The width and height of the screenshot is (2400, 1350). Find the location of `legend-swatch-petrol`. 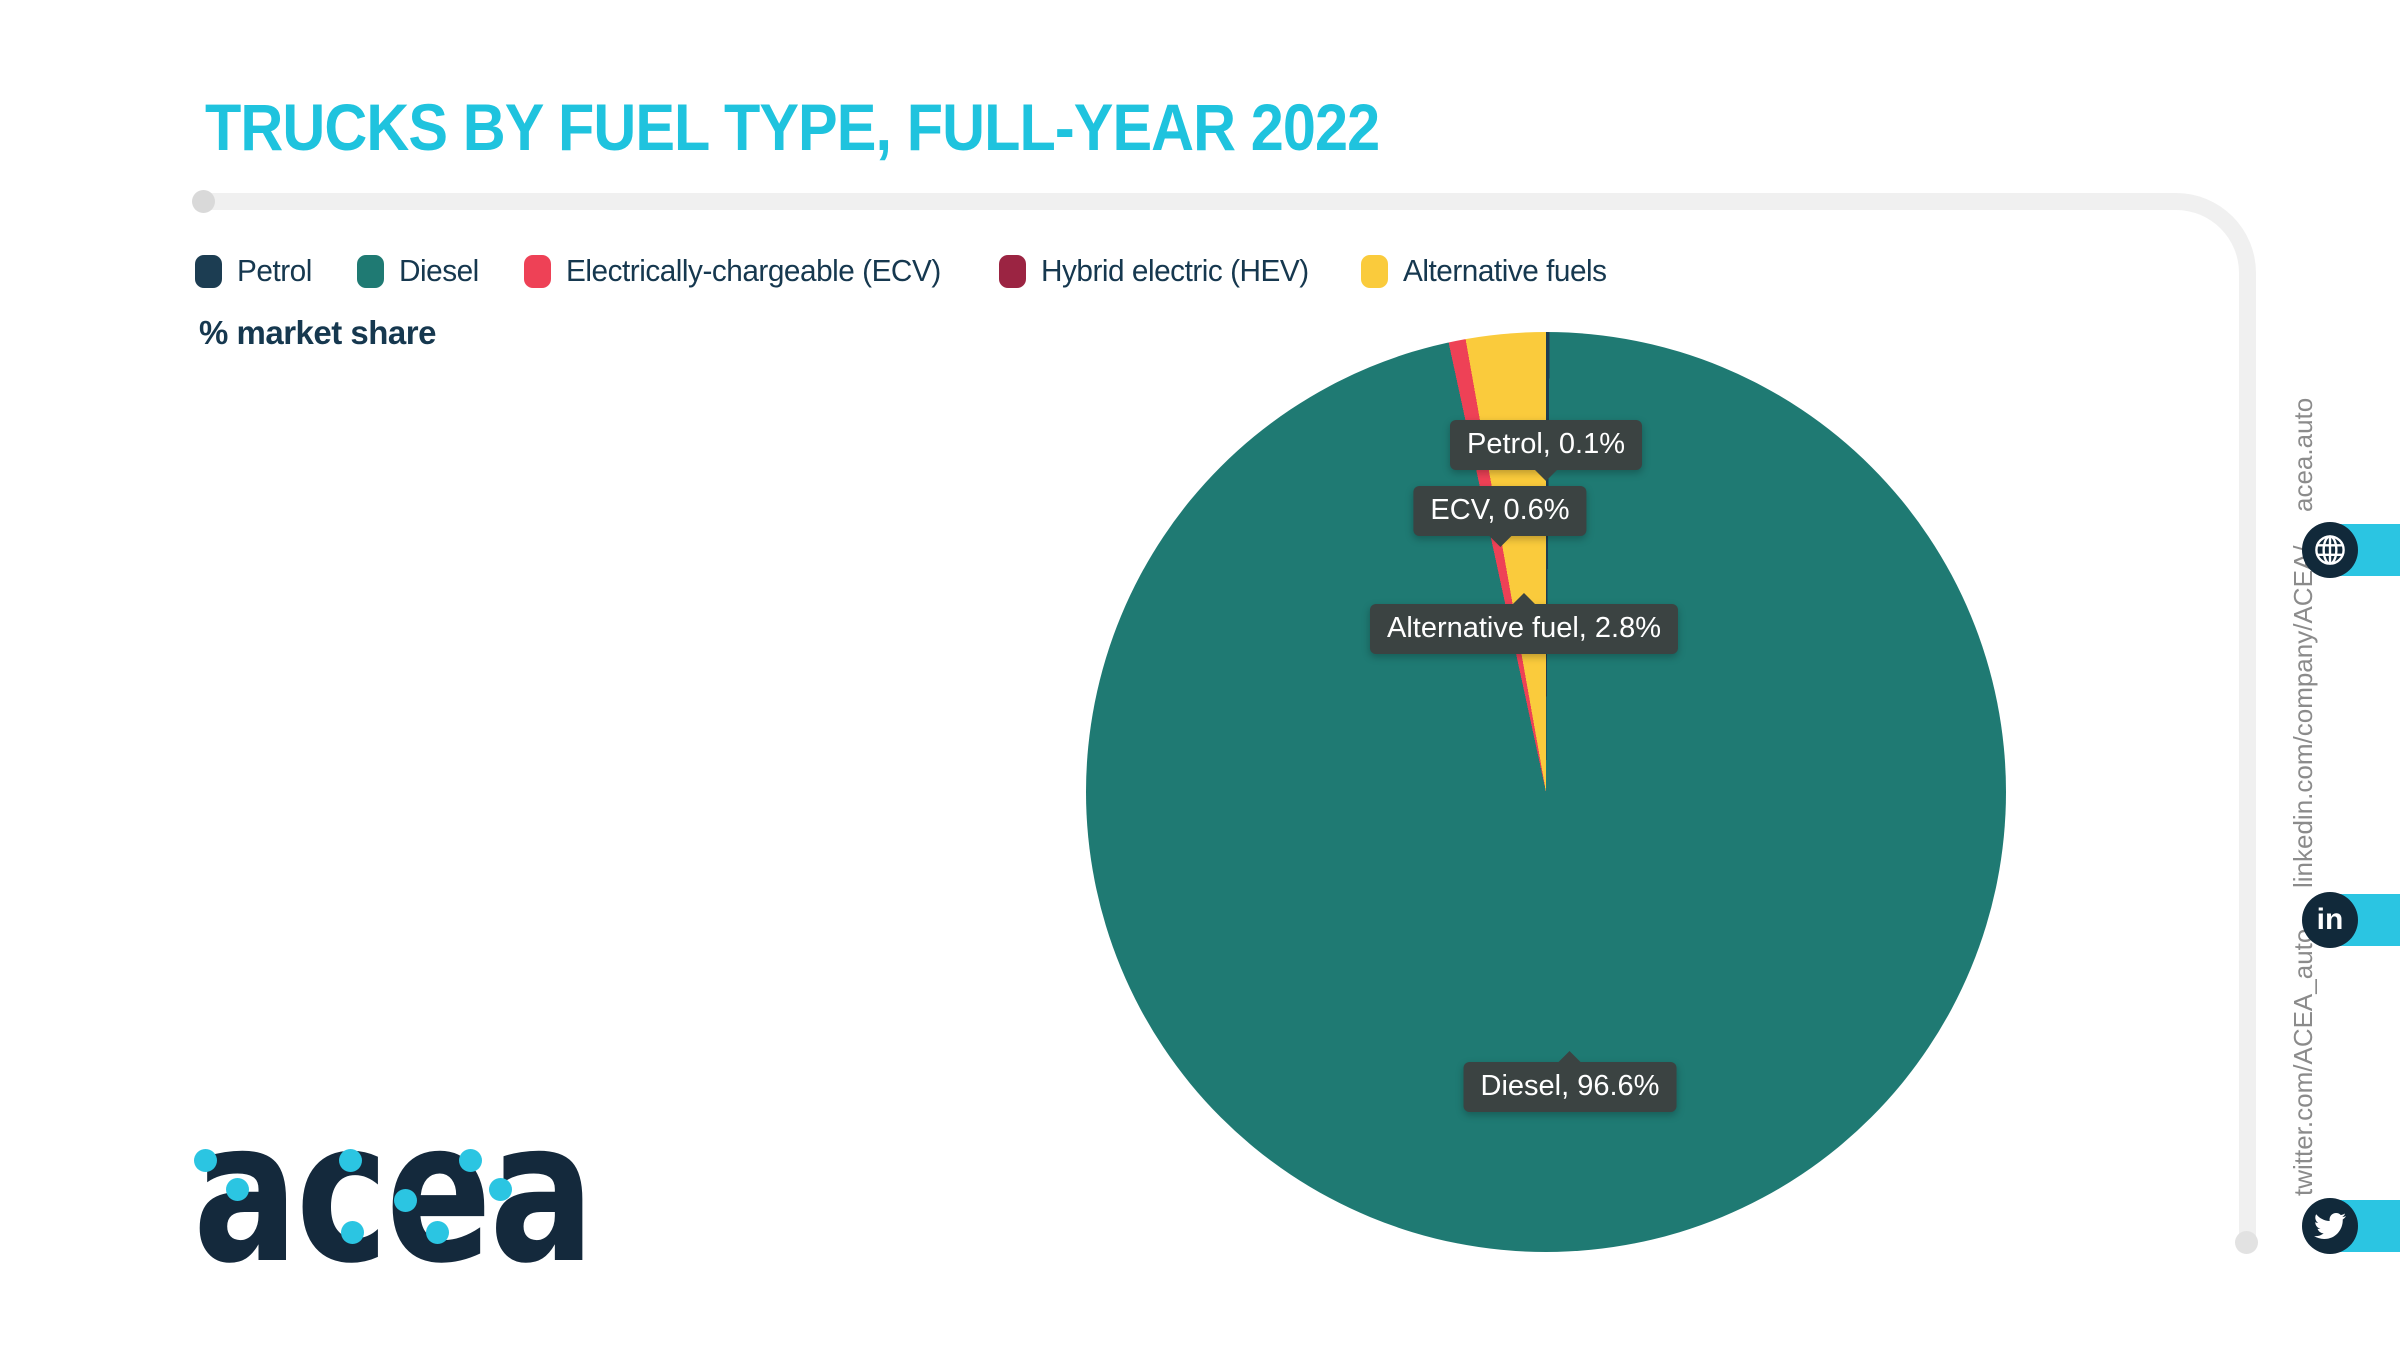

legend-swatch-petrol is located at coordinates (208, 271).